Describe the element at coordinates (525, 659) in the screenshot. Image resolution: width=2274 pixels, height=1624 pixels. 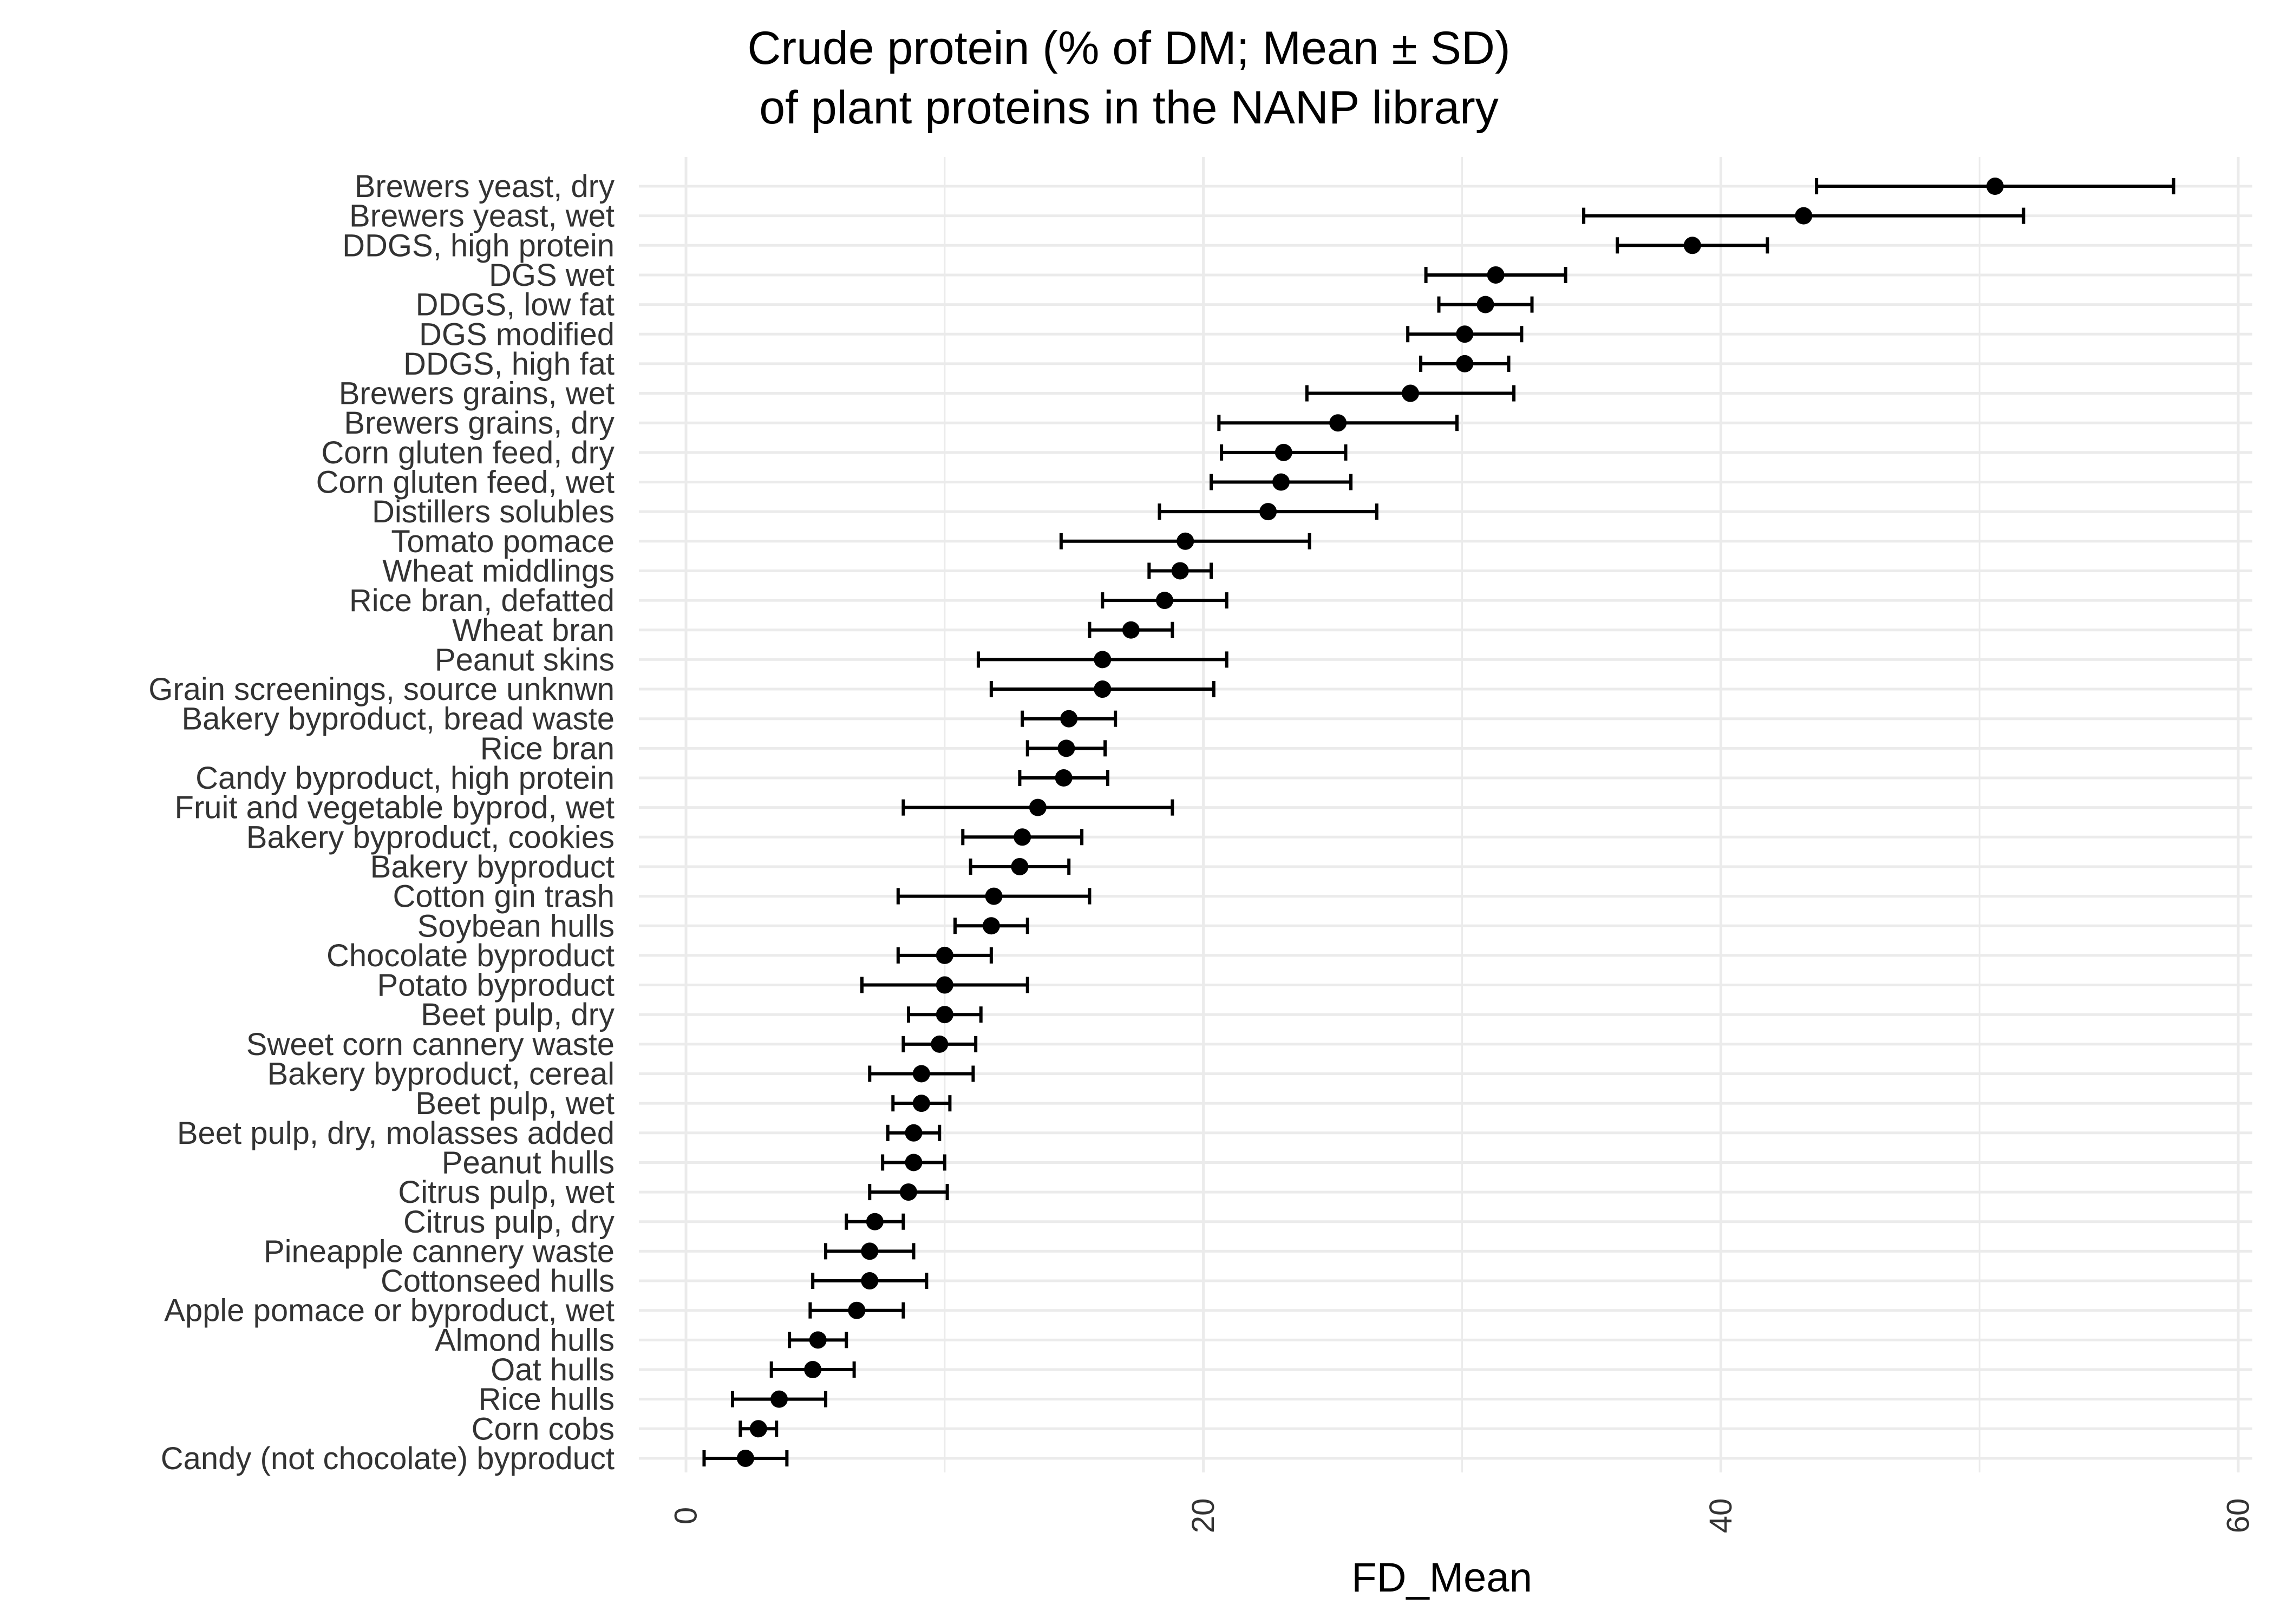
I see `category-label: Peanut skins` at that location.